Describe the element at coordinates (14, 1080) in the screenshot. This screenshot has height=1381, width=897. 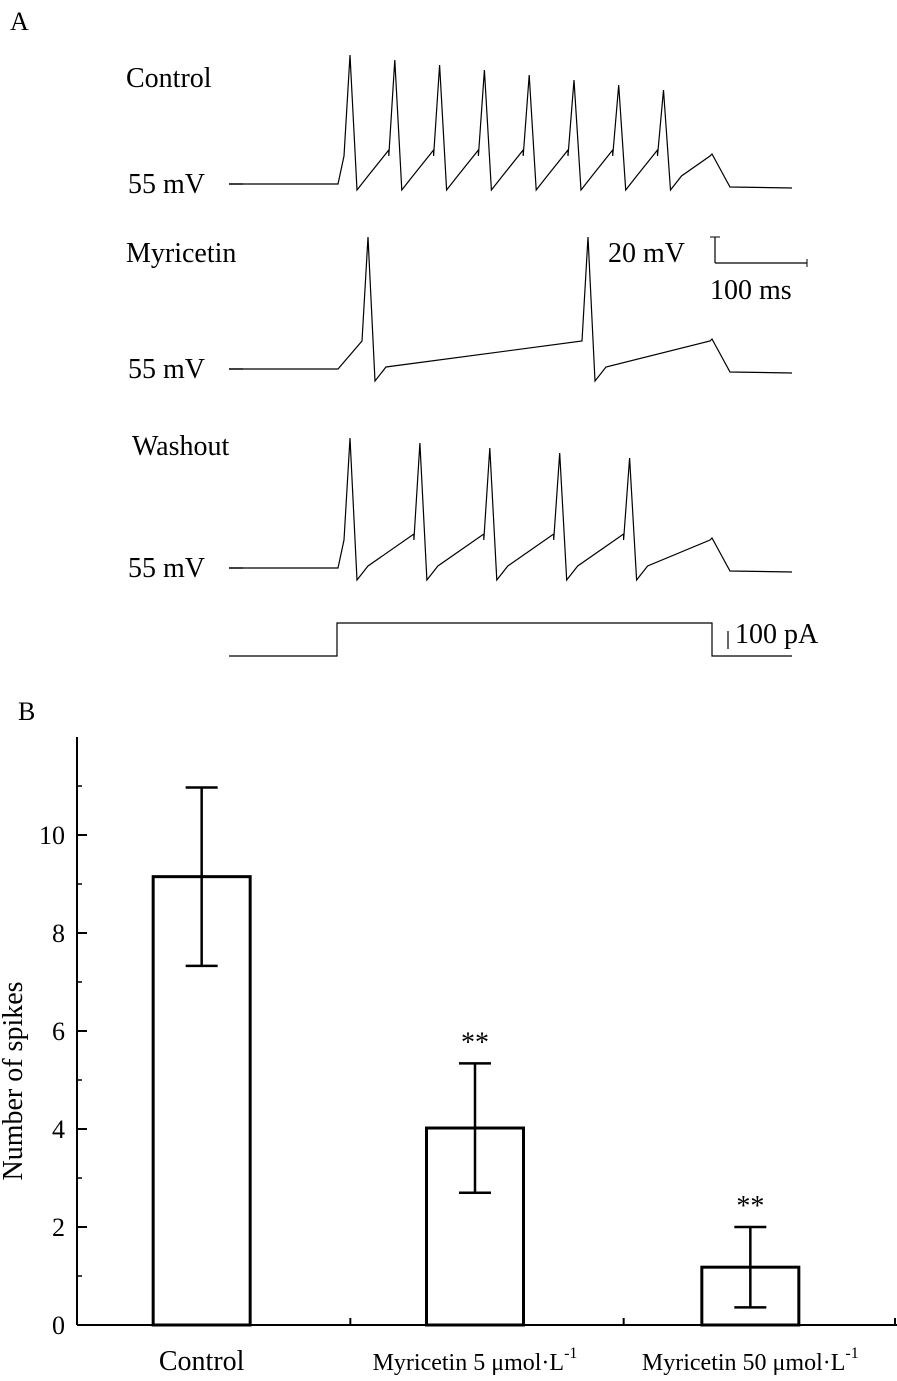
I see `y-axis-label: Number of spikes` at that location.